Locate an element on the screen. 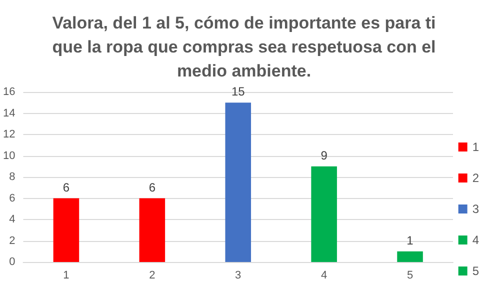 The height and width of the screenshot is (285, 488). x-tick-label: 1 is located at coordinates (66, 276).